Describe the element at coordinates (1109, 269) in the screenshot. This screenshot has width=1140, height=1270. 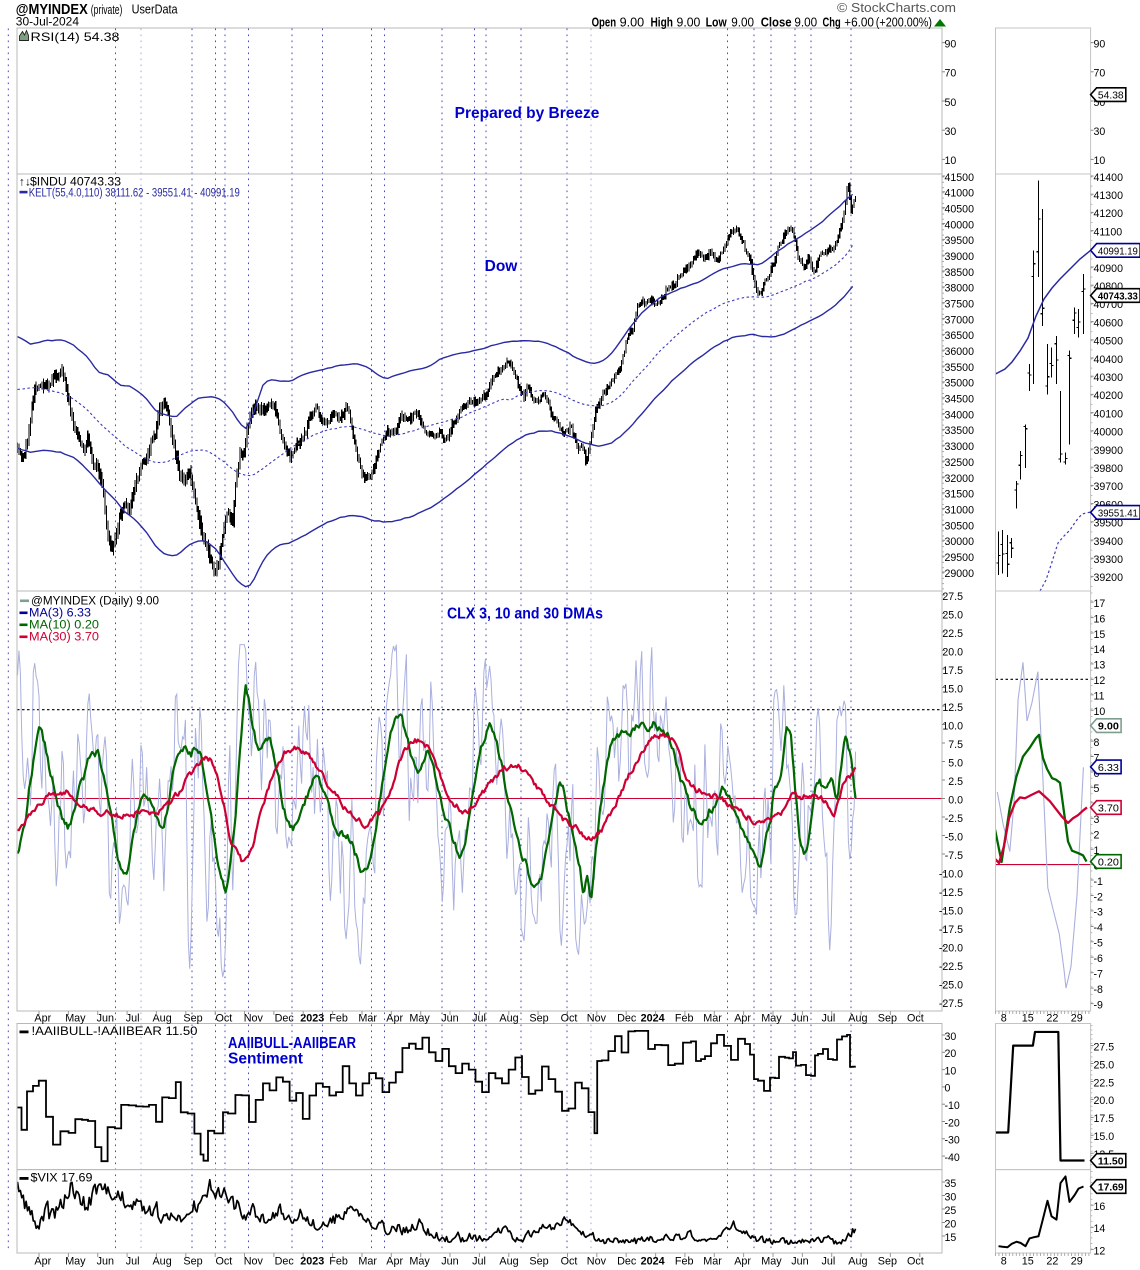
I see `svg-text: 40900` at that location.